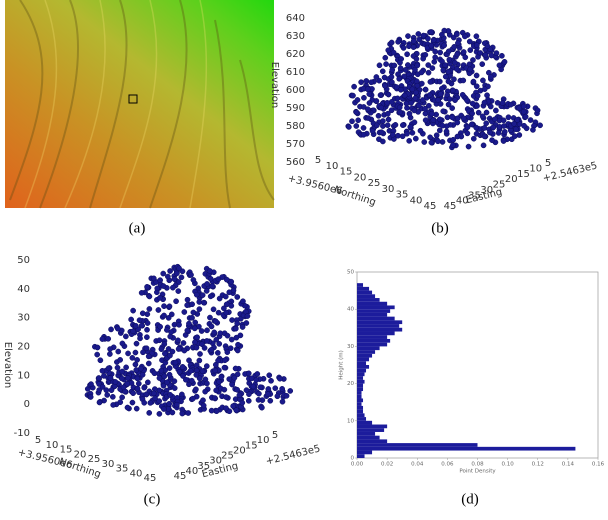  Describe the element at coordinates (22, 433) in the screenshot. I see `z-tick-label: -10` at that location.